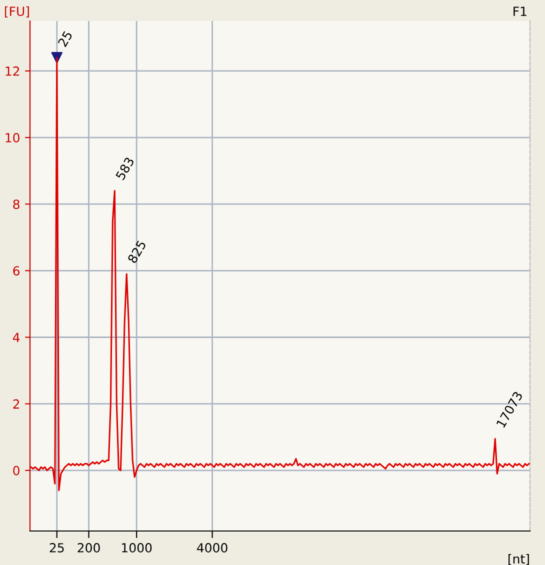 The image size is (545, 565). What do you see at coordinates (16, 471) in the screenshot?
I see `y-tick-label: 0` at bounding box center [16, 471].